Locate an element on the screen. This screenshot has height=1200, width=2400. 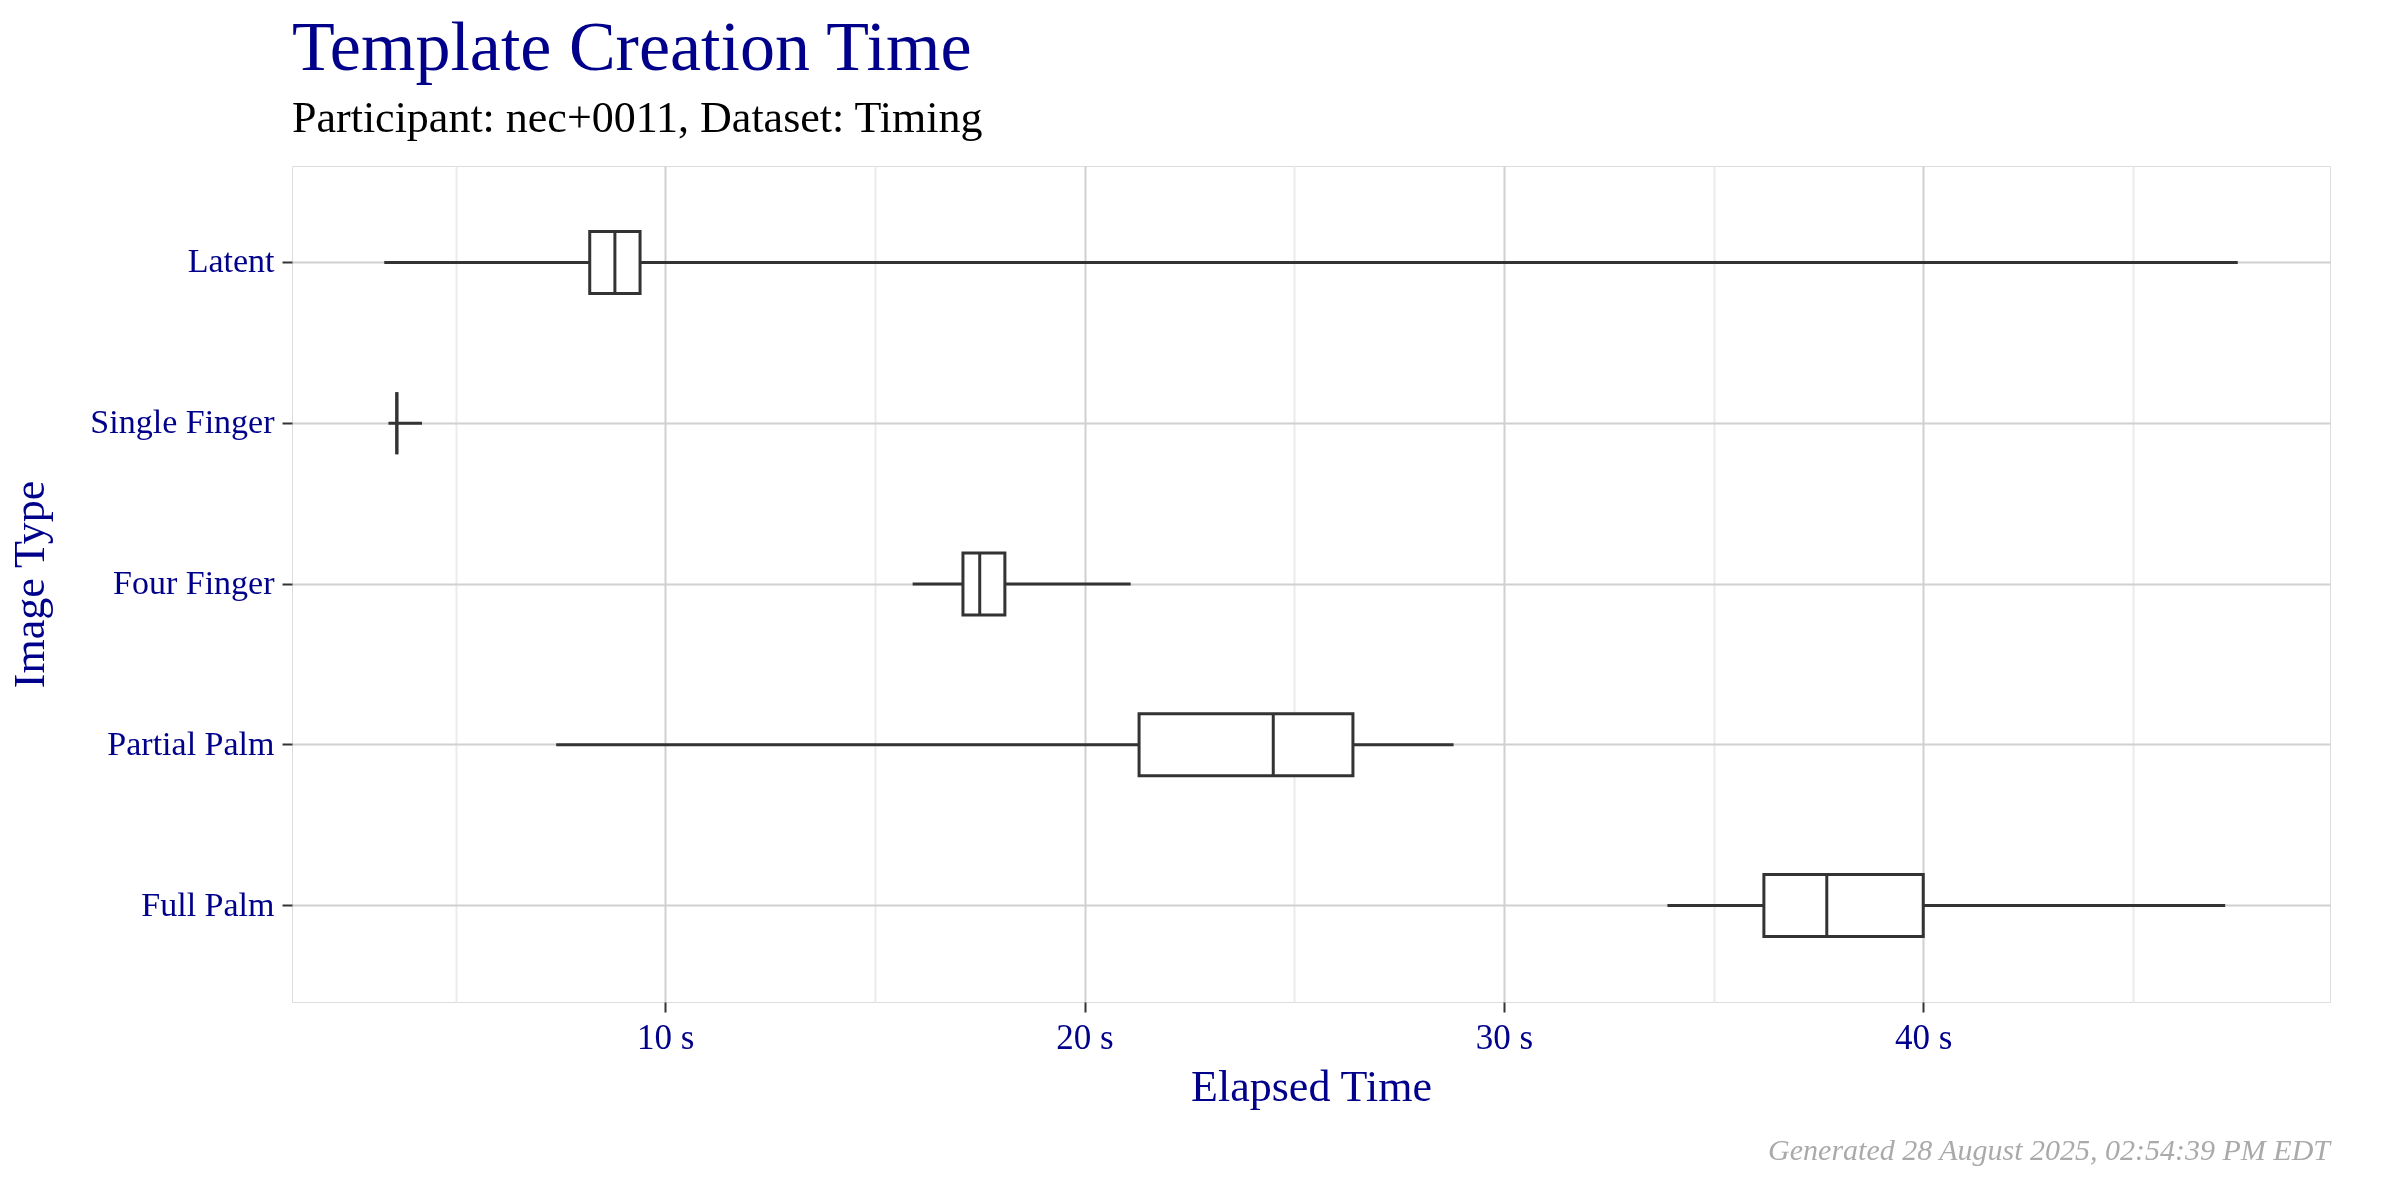
x-tick-label: 40 s is located at coordinates (1924, 1037).